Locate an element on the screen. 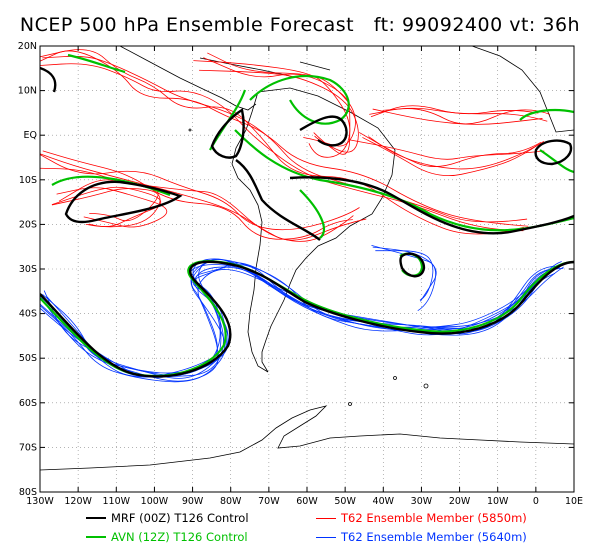 The image size is (600, 560). lon-tick-label: 110W is located at coordinates (117, 501).